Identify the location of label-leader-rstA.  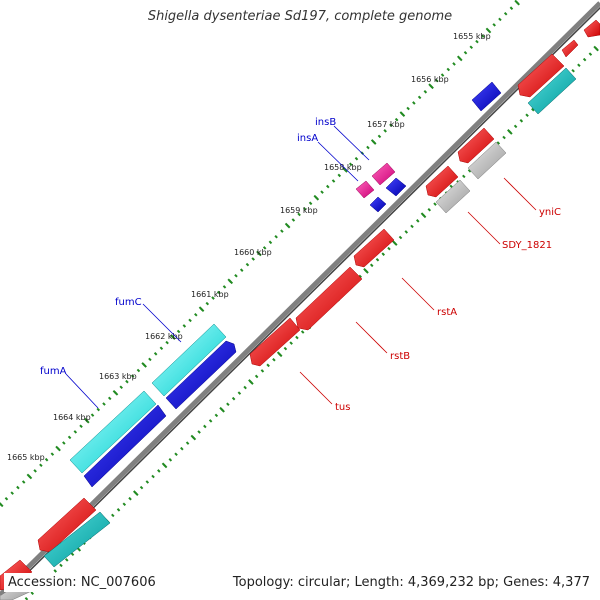
(418, 294).